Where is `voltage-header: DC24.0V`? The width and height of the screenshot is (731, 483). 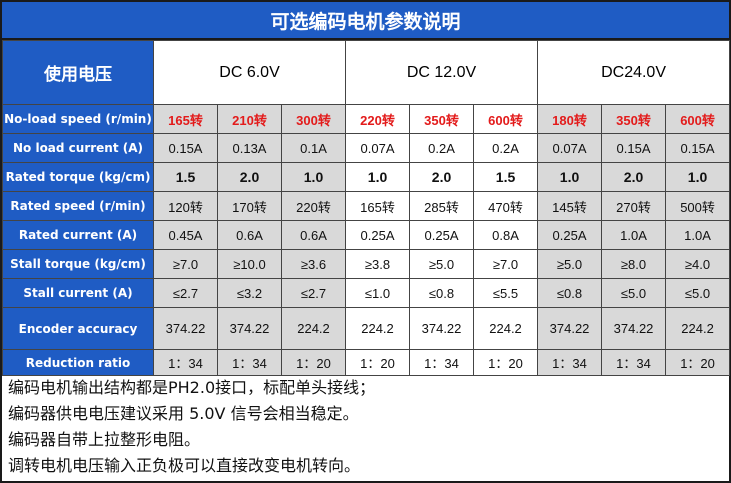
voltage-header: DC24.0V is located at coordinates (634, 72).